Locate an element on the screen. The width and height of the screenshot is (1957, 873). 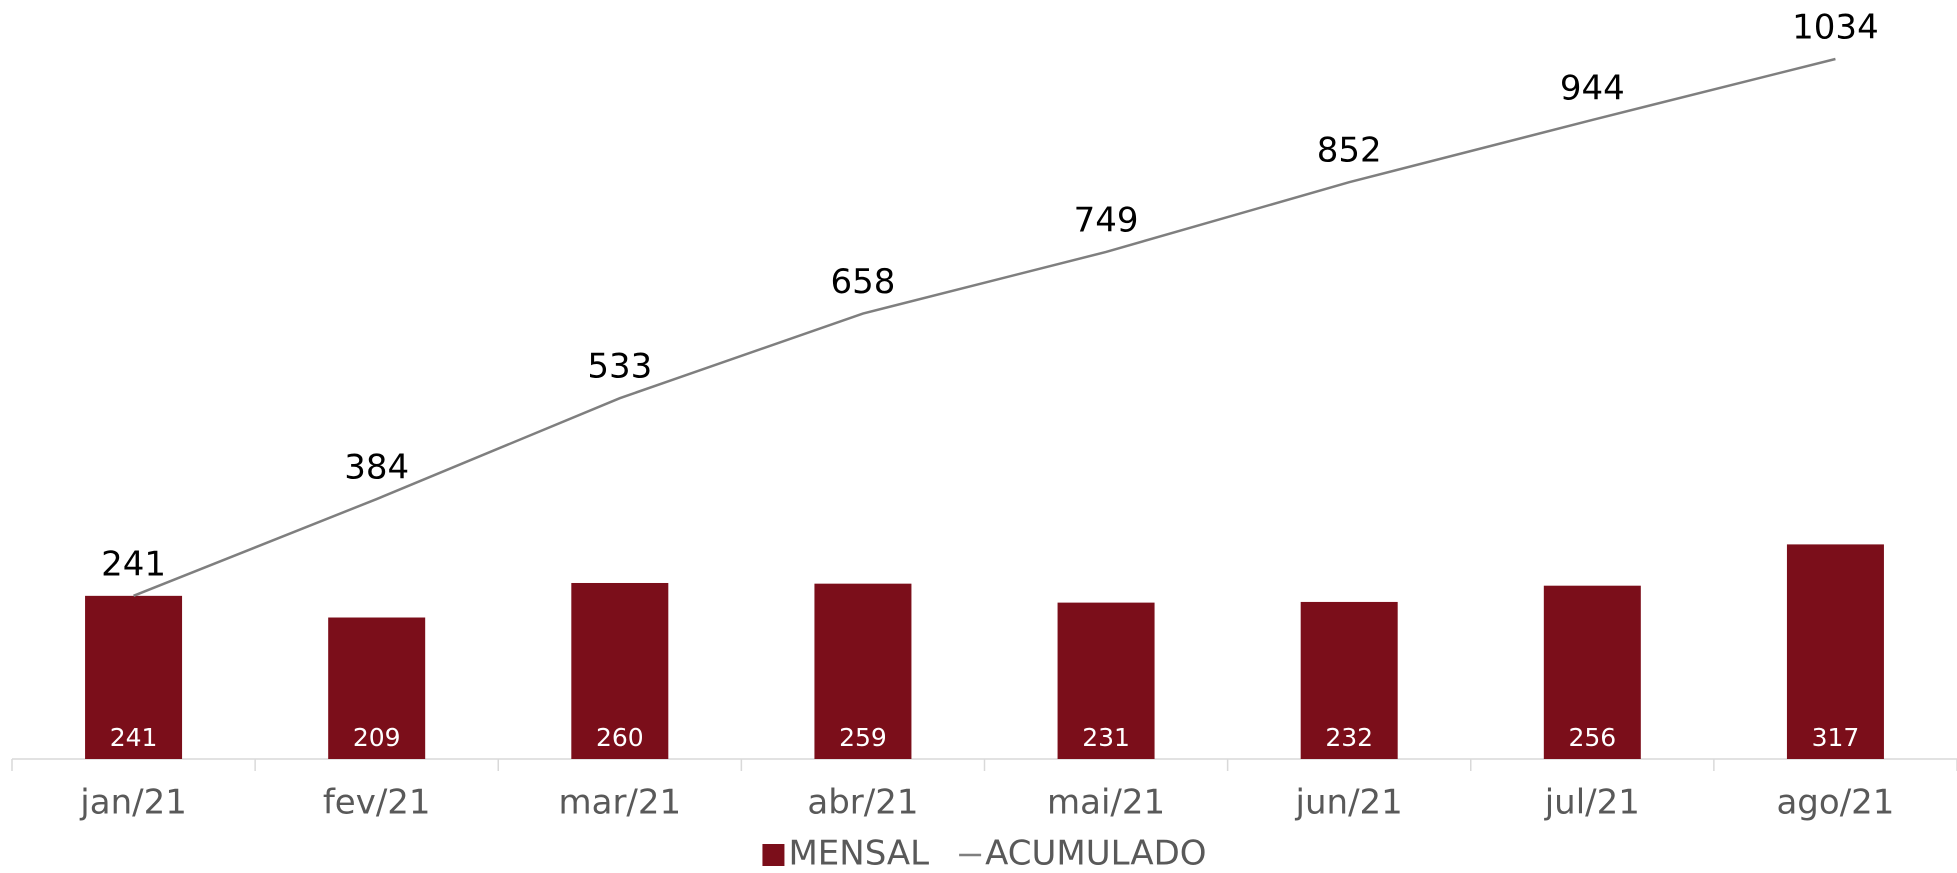
line-value-label: 384 is located at coordinates (376, 468).